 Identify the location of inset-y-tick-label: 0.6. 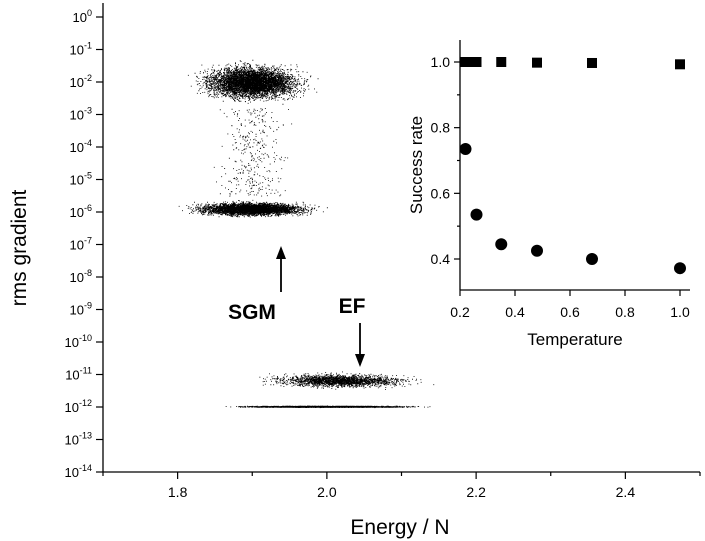
(441, 193).